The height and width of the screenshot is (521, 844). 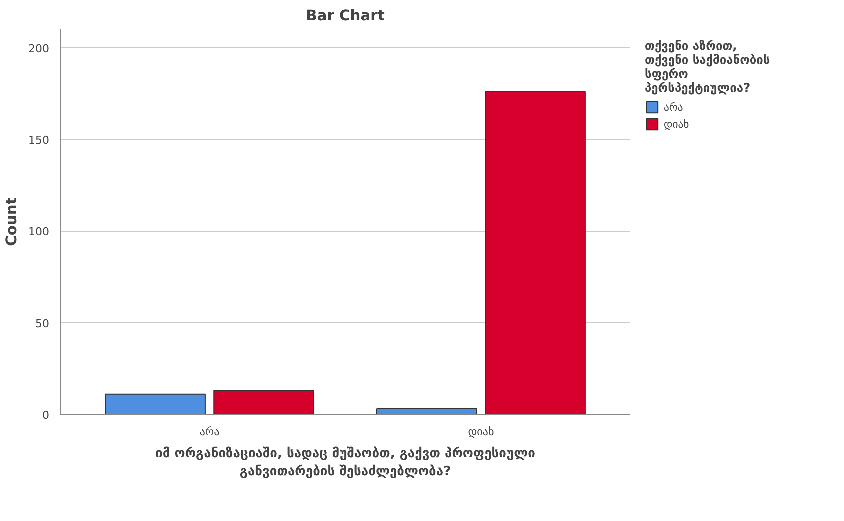 What do you see at coordinates (46, 415) in the screenshot?
I see `y-tick-label: 0` at bounding box center [46, 415].